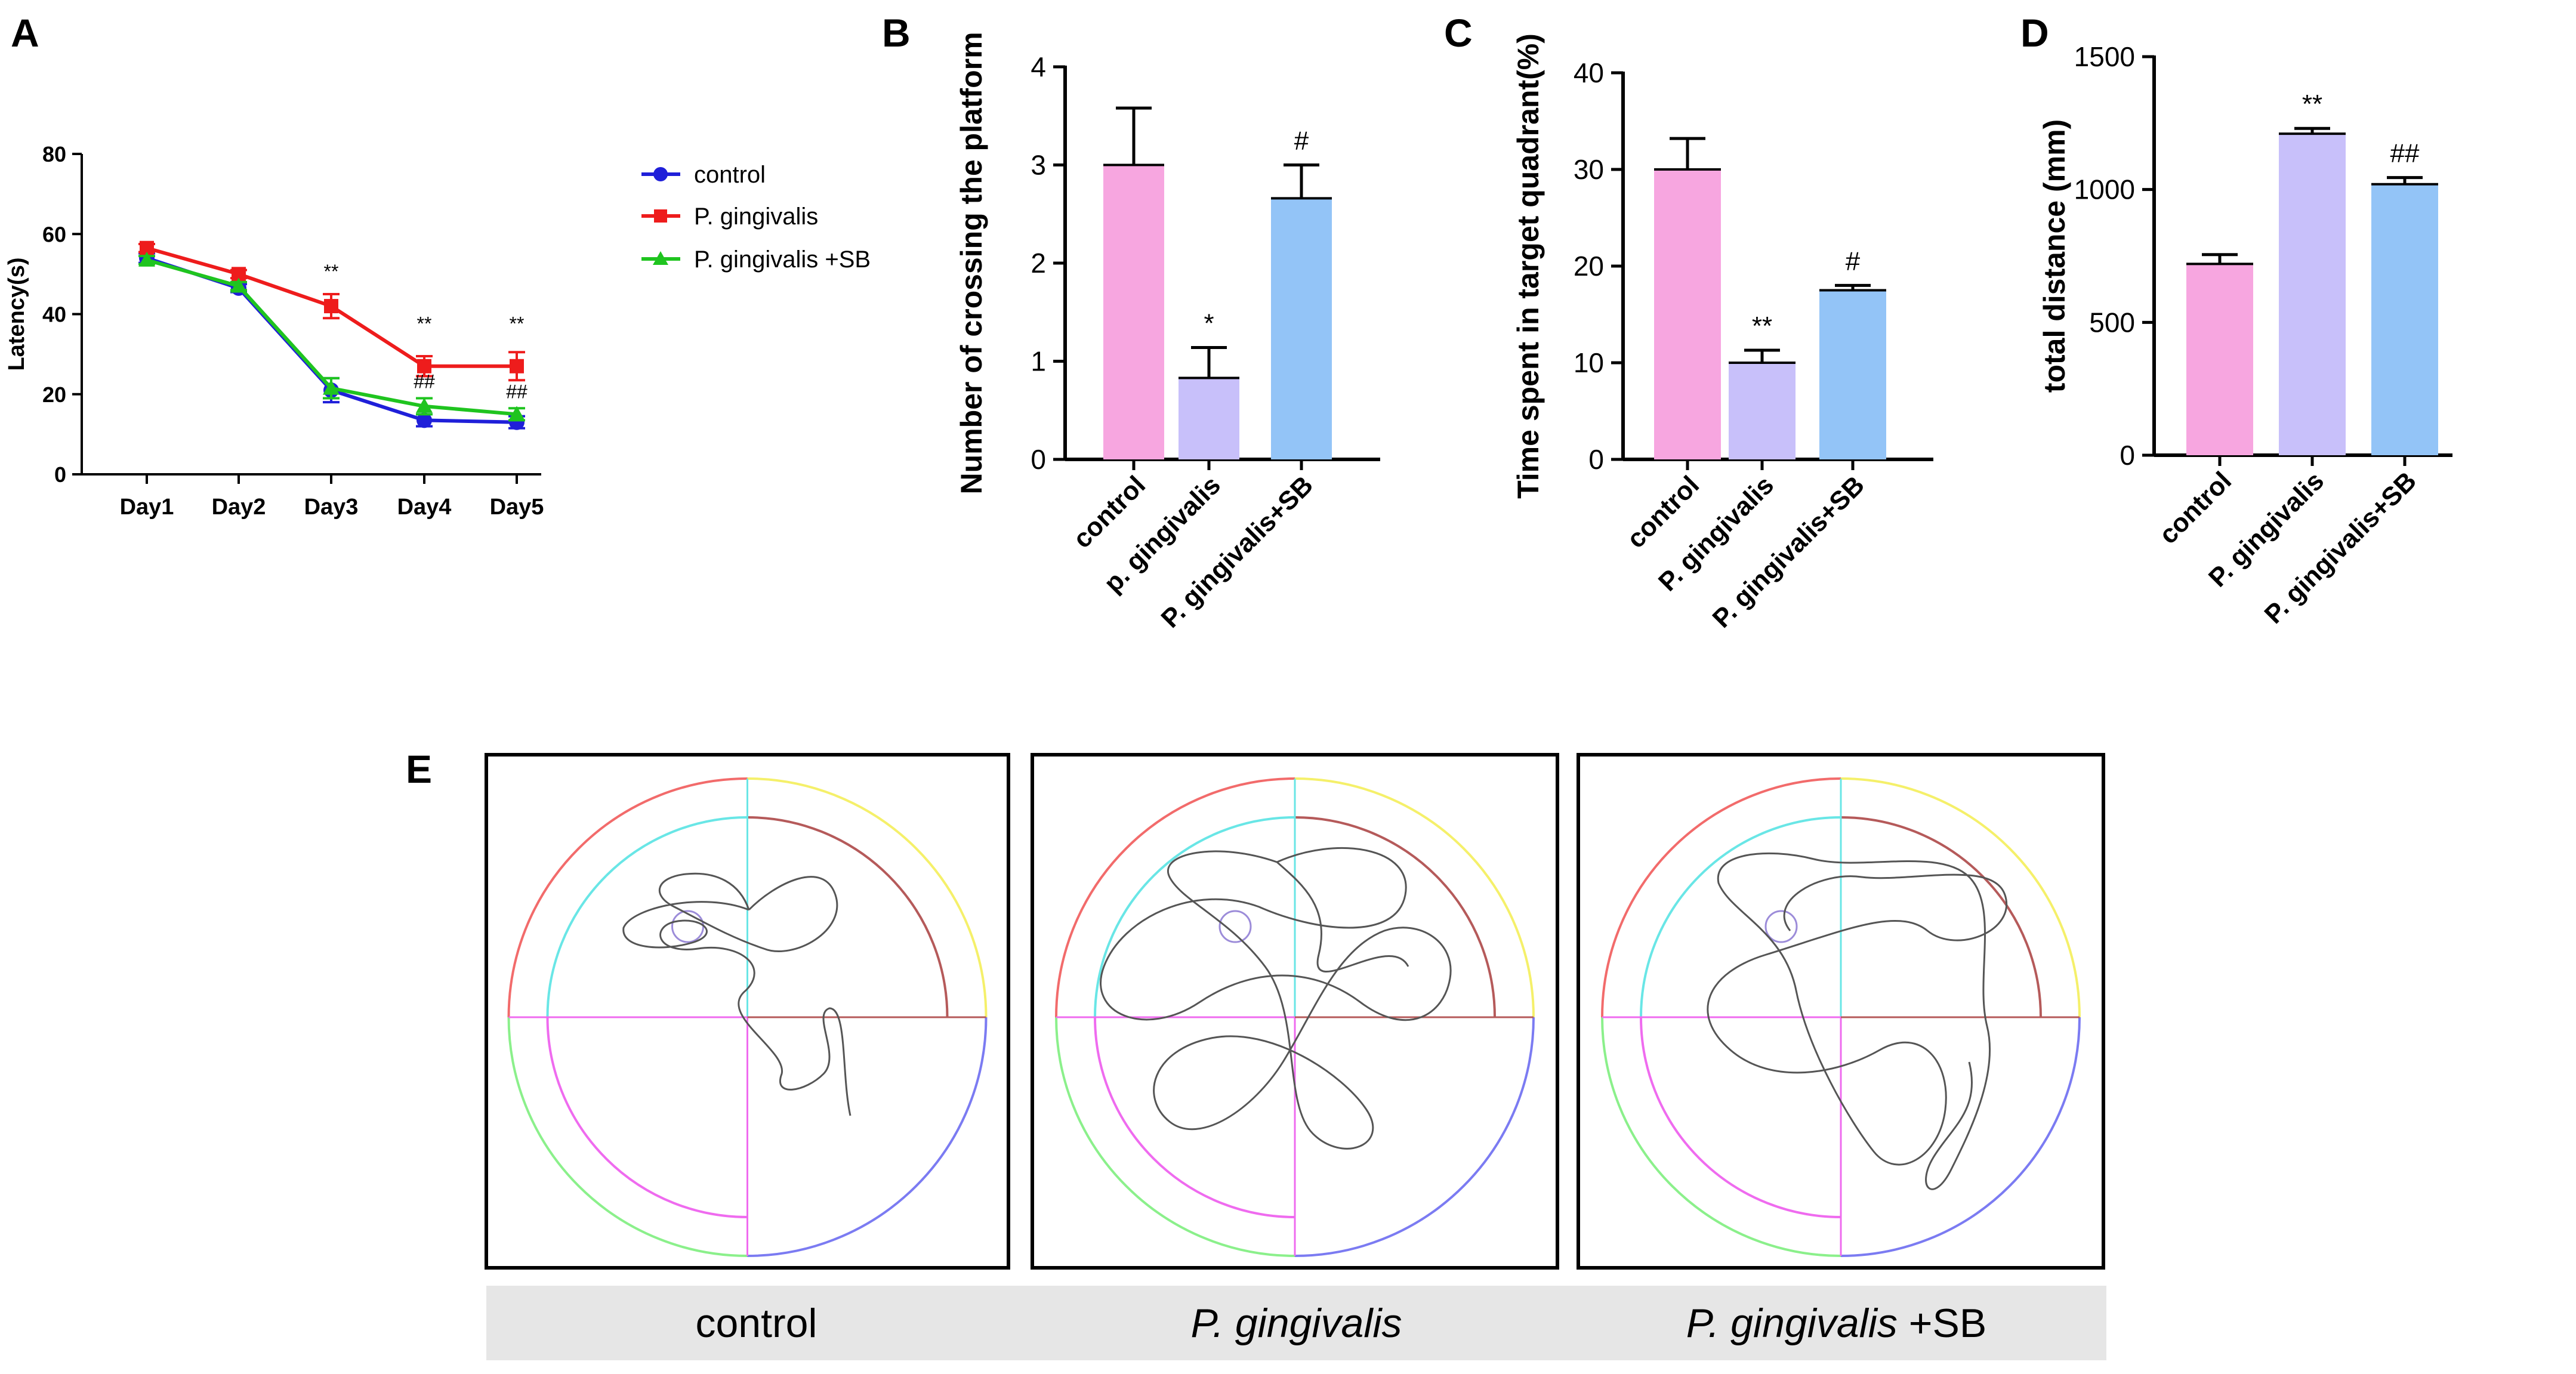  Describe the element at coordinates (730, 175) in the screenshot. I see `legend-label: control` at that location.